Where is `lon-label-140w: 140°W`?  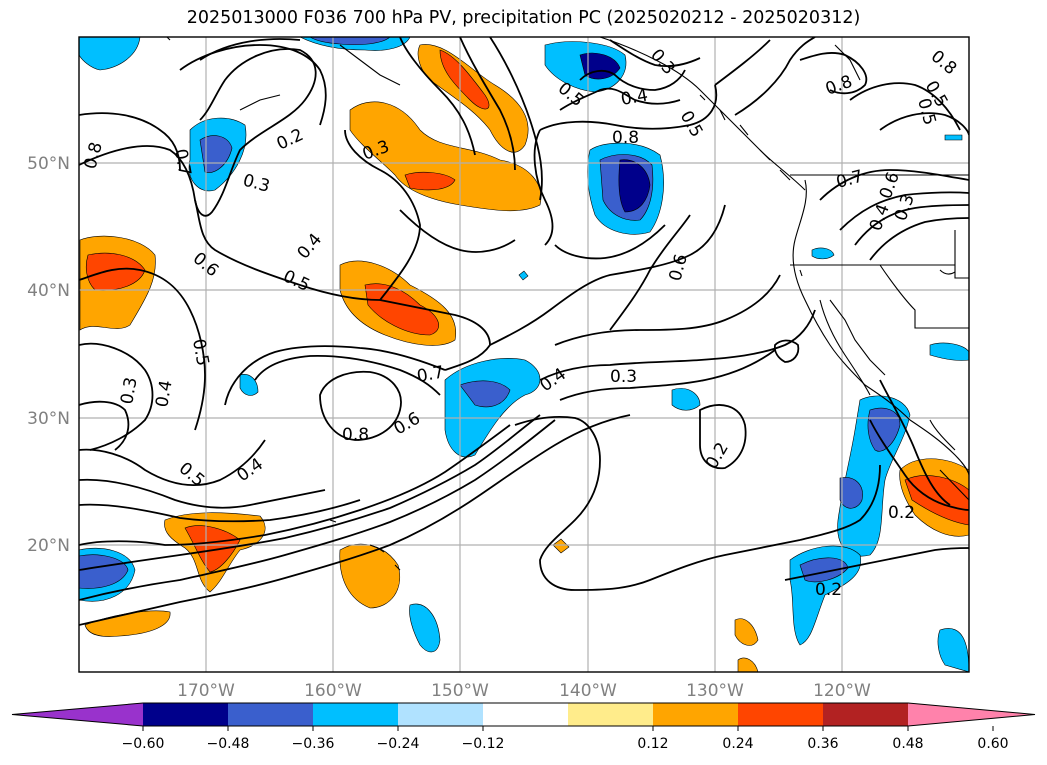
lon-label-140w: 140°W is located at coordinates (588, 691).